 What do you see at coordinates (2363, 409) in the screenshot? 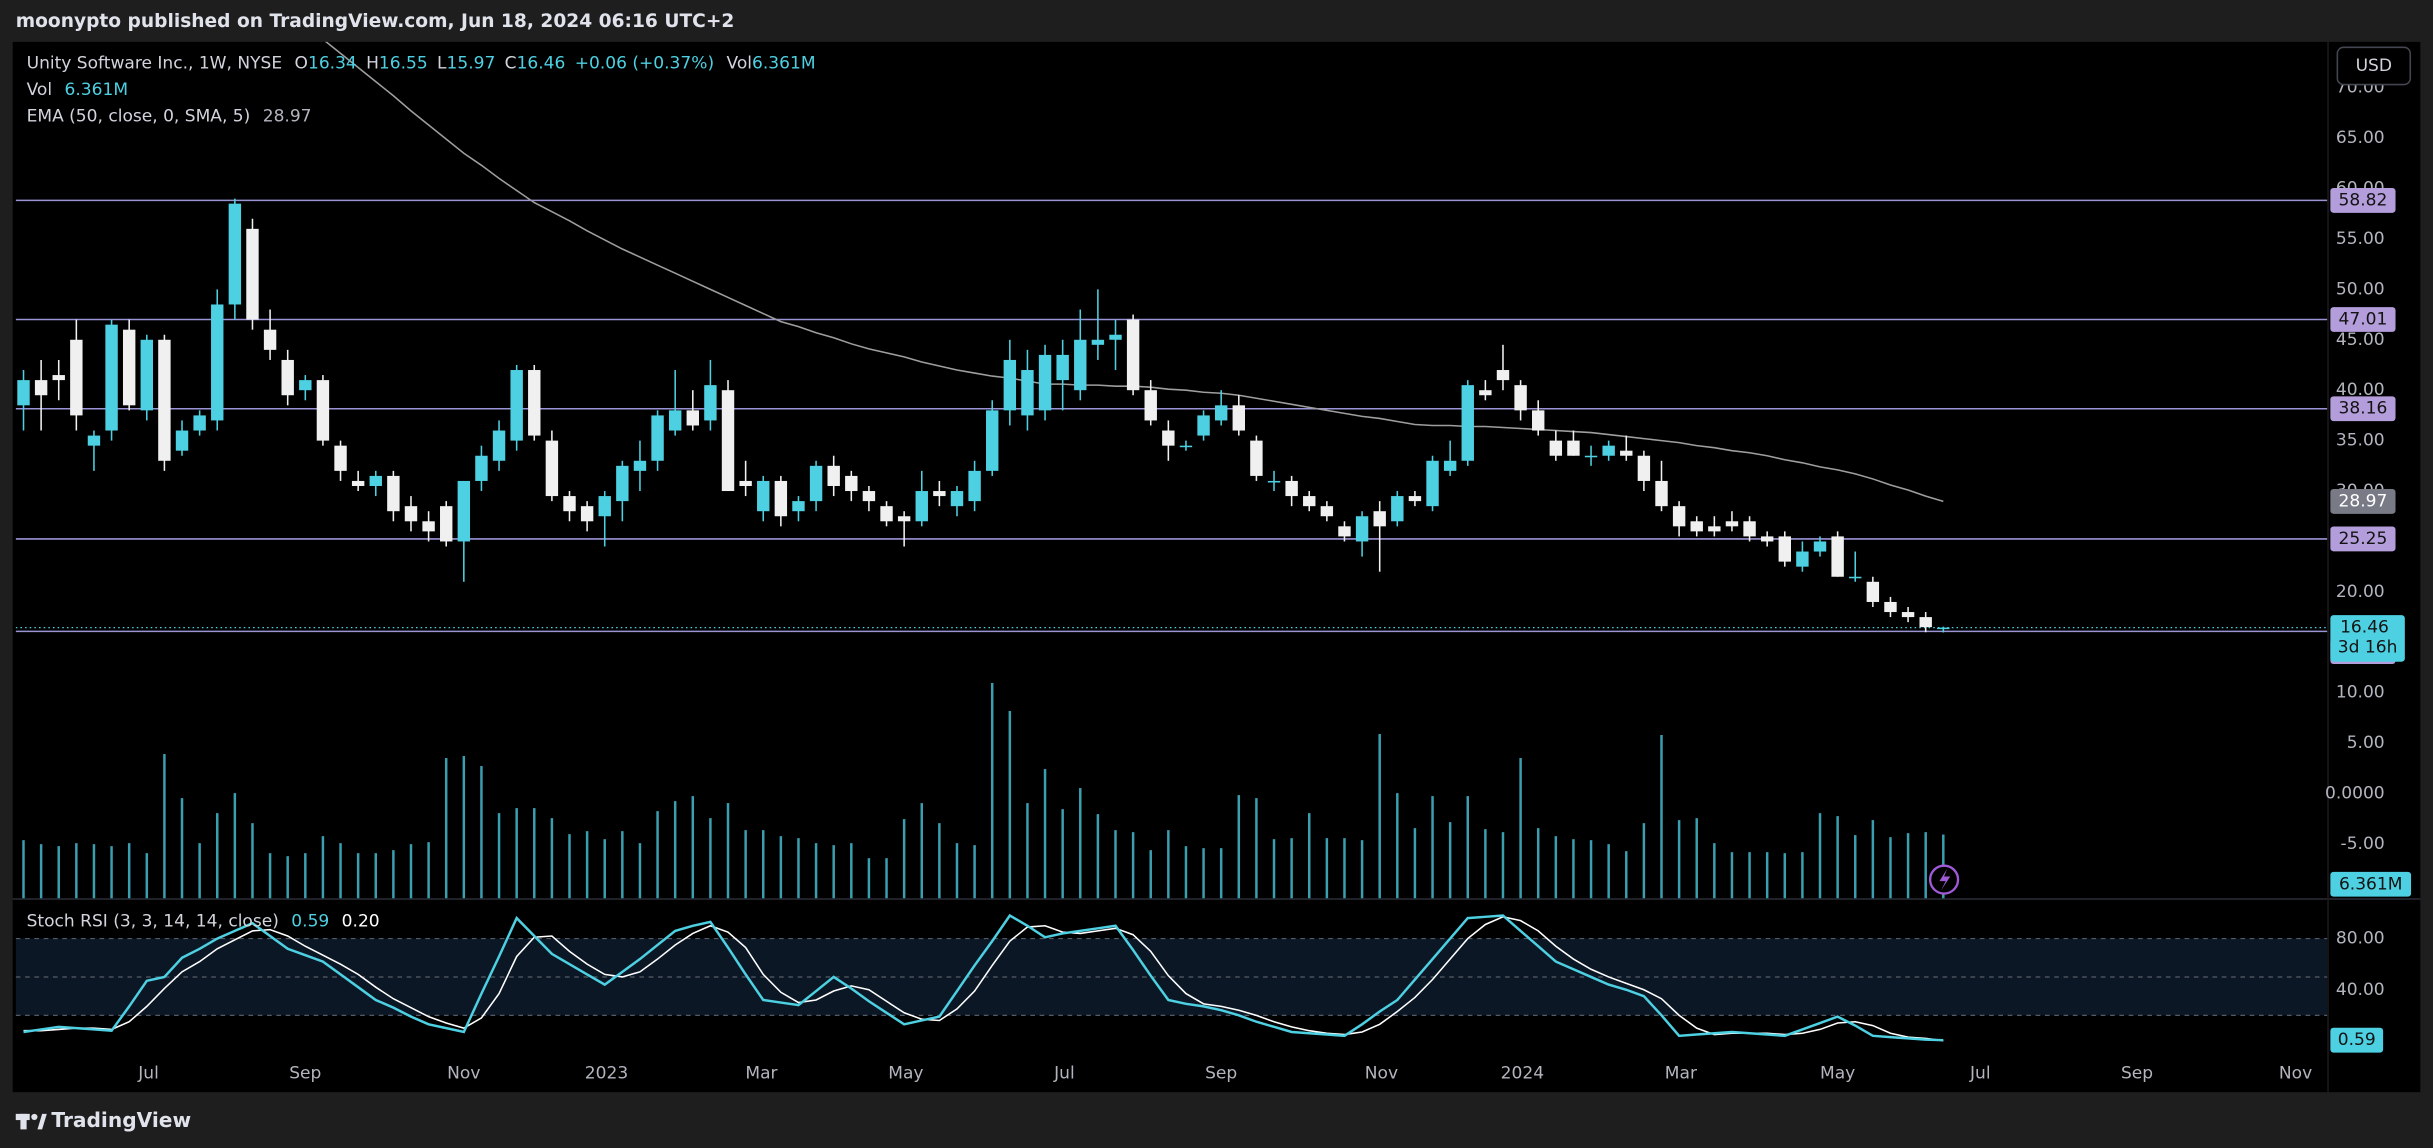
I see `level-tag: 38.16` at bounding box center [2363, 409].